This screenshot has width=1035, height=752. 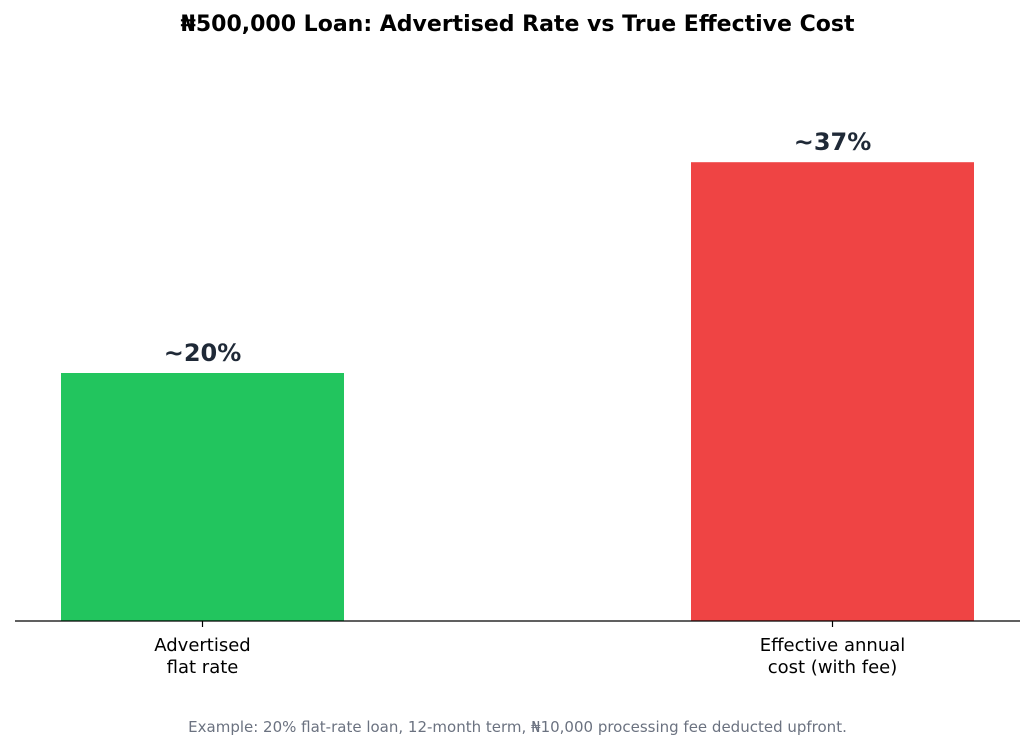 What do you see at coordinates (203, 353) in the screenshot?
I see `data-label-1: ~20%` at bounding box center [203, 353].